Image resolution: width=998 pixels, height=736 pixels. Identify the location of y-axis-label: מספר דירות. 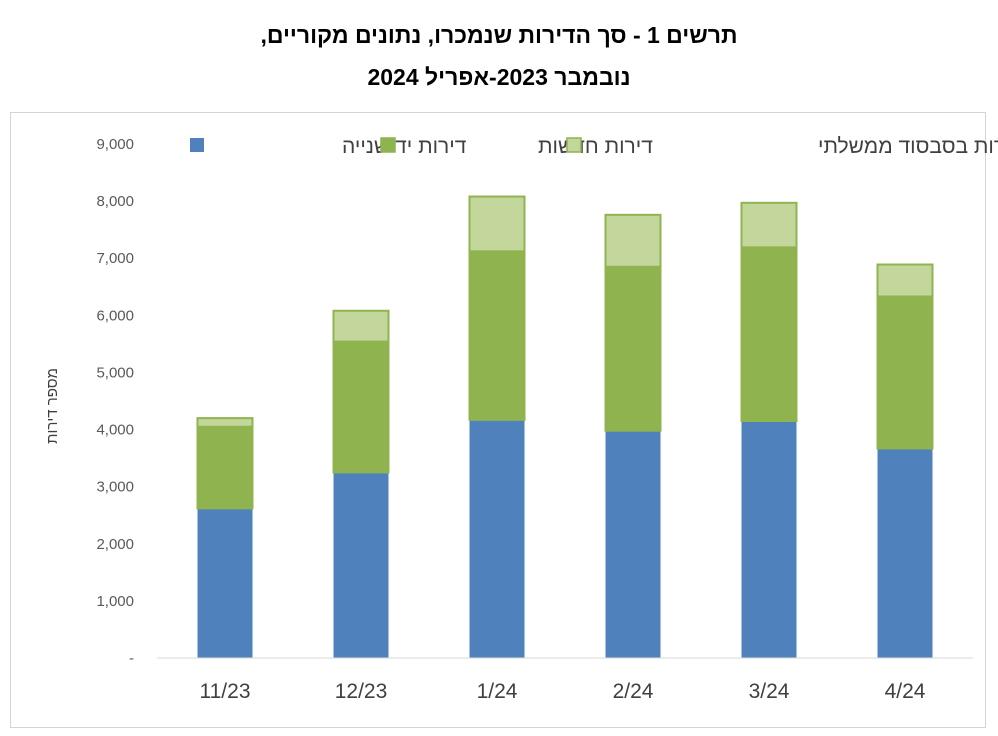
(52, 406).